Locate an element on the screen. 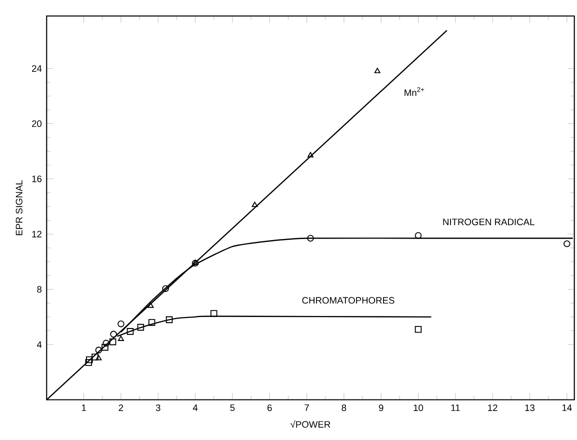  series-label: NITROGEN RADICAL is located at coordinates (488, 222).